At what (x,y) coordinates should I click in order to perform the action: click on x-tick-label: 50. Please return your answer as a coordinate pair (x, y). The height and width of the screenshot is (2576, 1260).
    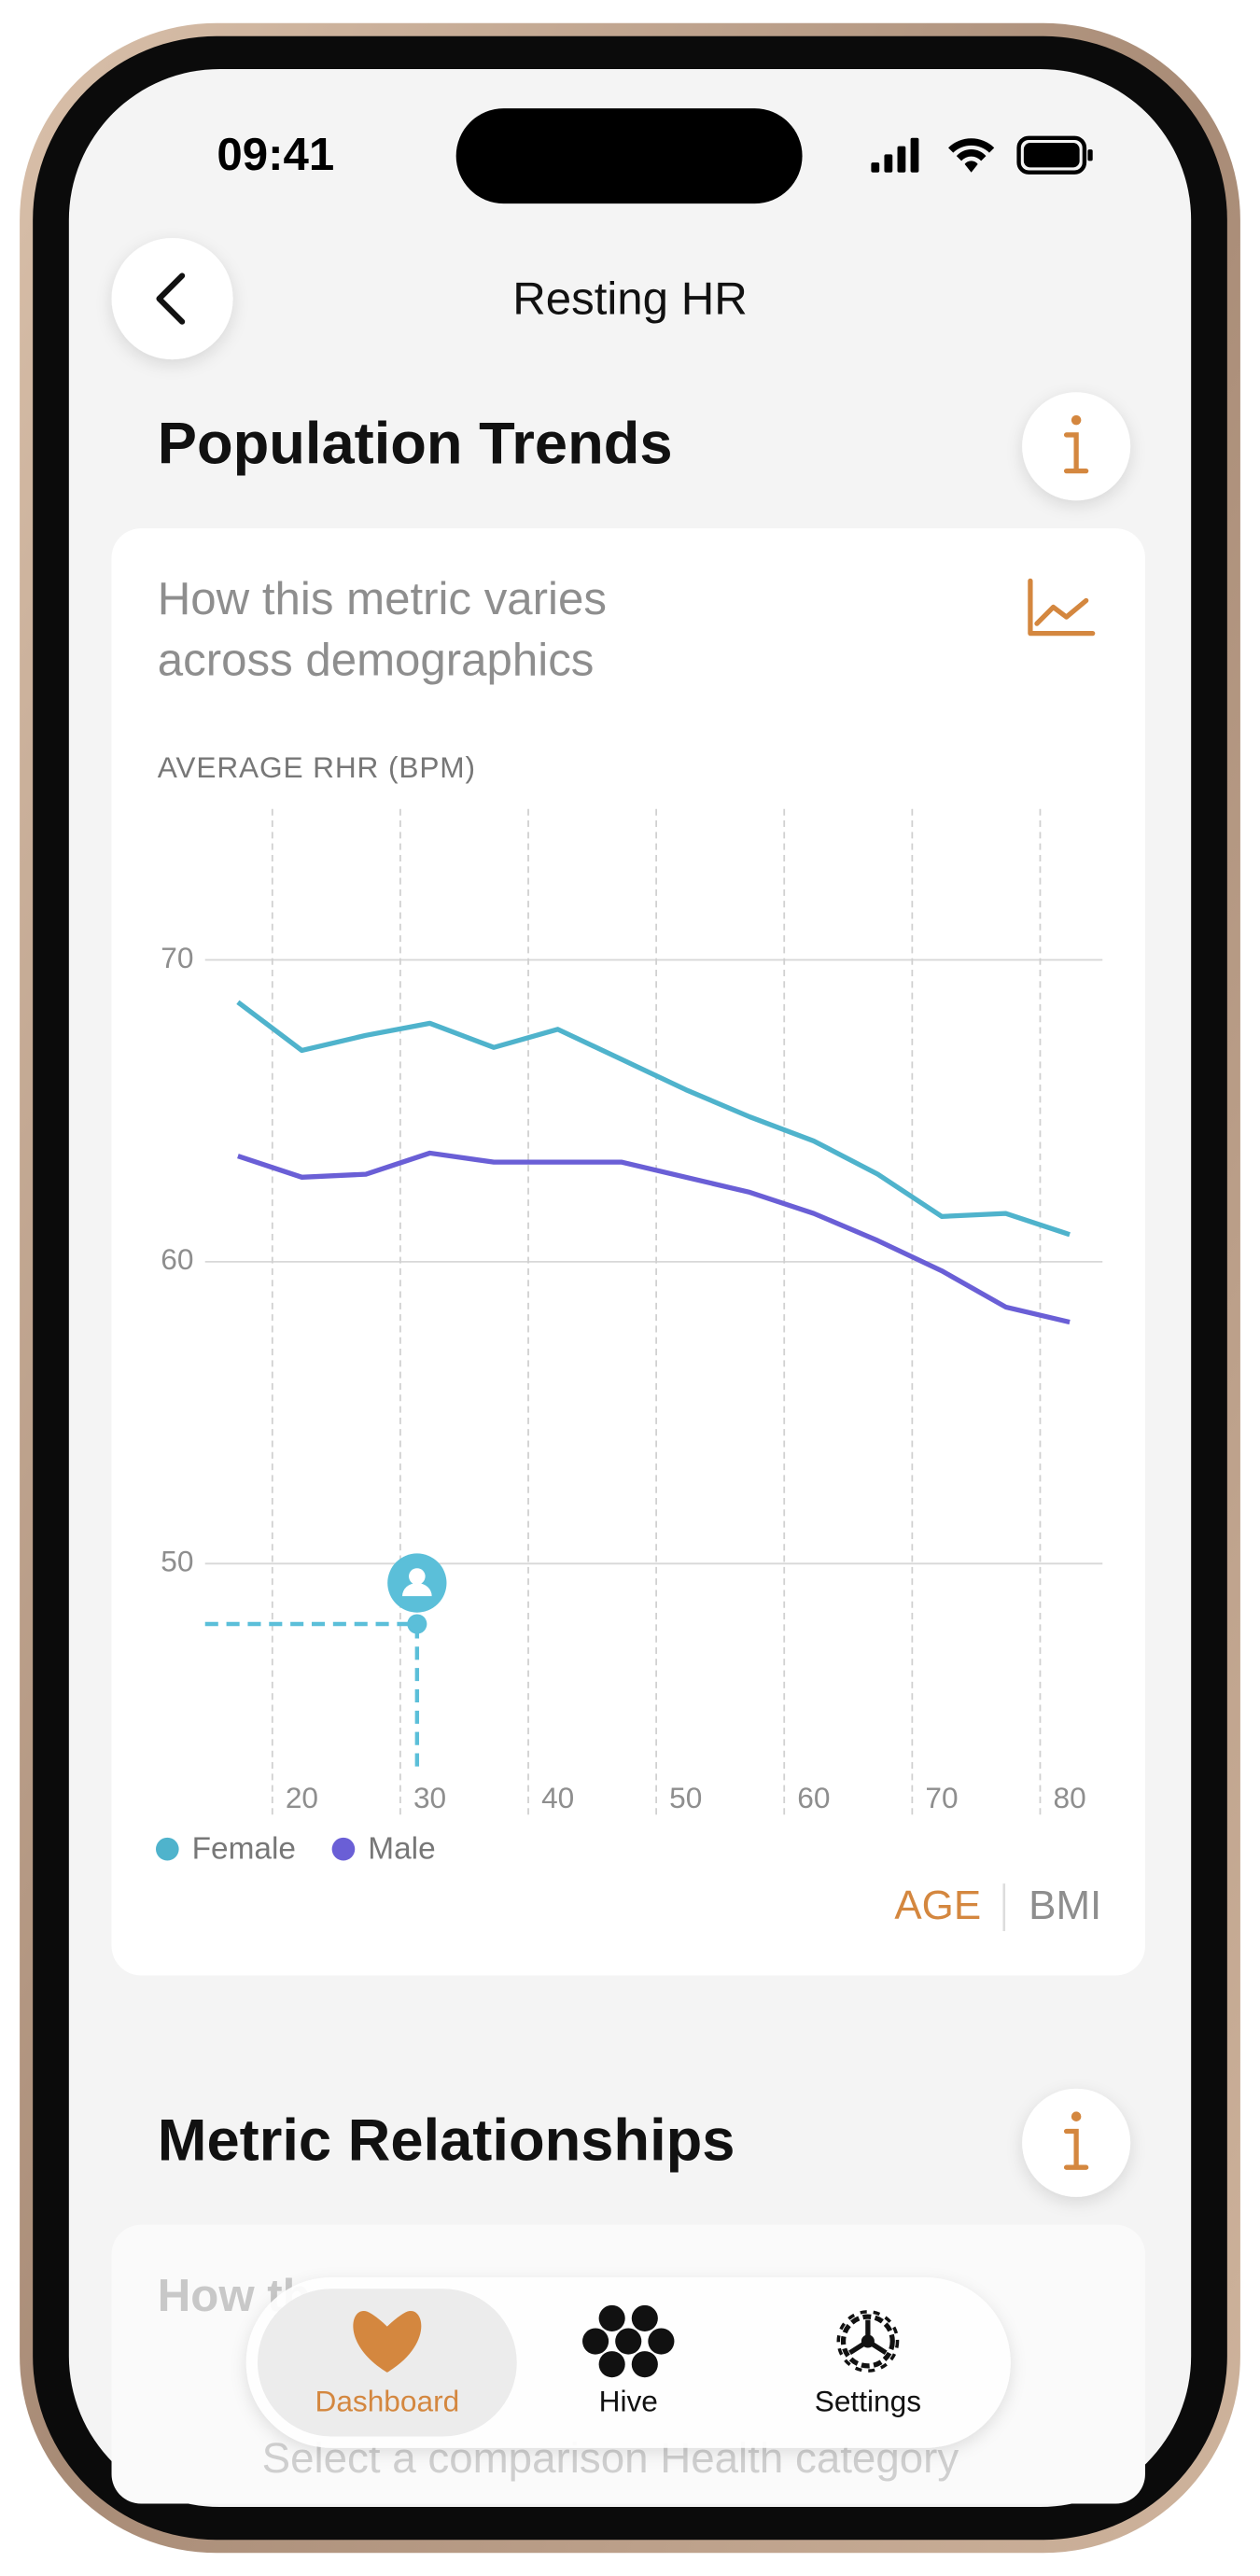
    Looking at the image, I should click on (685, 1797).